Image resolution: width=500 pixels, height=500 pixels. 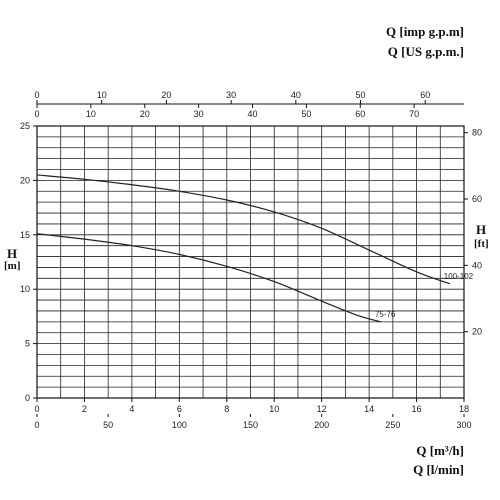 What do you see at coordinates (179, 425) in the screenshot?
I see `lmin-tick-label: 100` at bounding box center [179, 425].